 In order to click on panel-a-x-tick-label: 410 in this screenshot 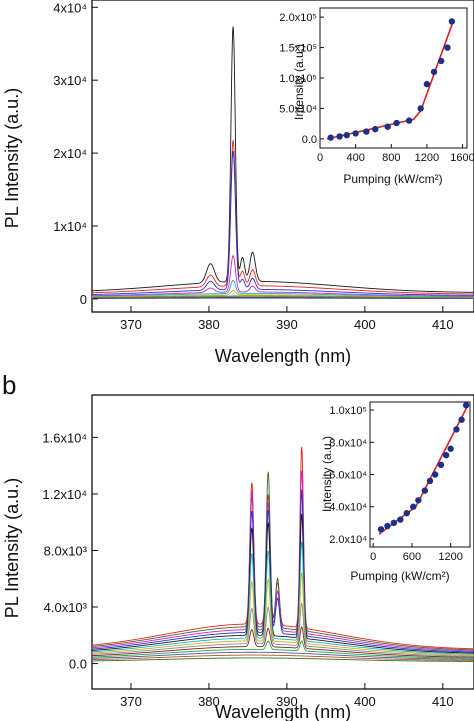, I will do `click(443, 324)`.